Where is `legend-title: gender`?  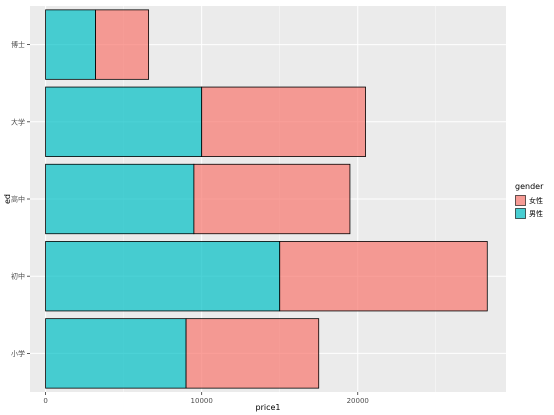
legend-title: gender is located at coordinates (529, 186).